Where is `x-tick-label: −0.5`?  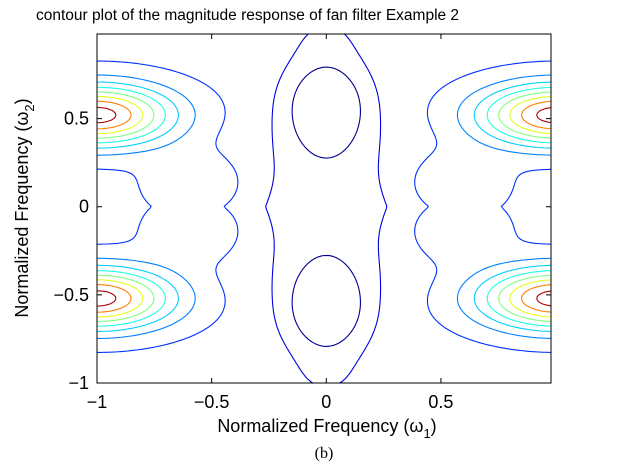 x-tick-label: −0.5 is located at coordinates (212, 402).